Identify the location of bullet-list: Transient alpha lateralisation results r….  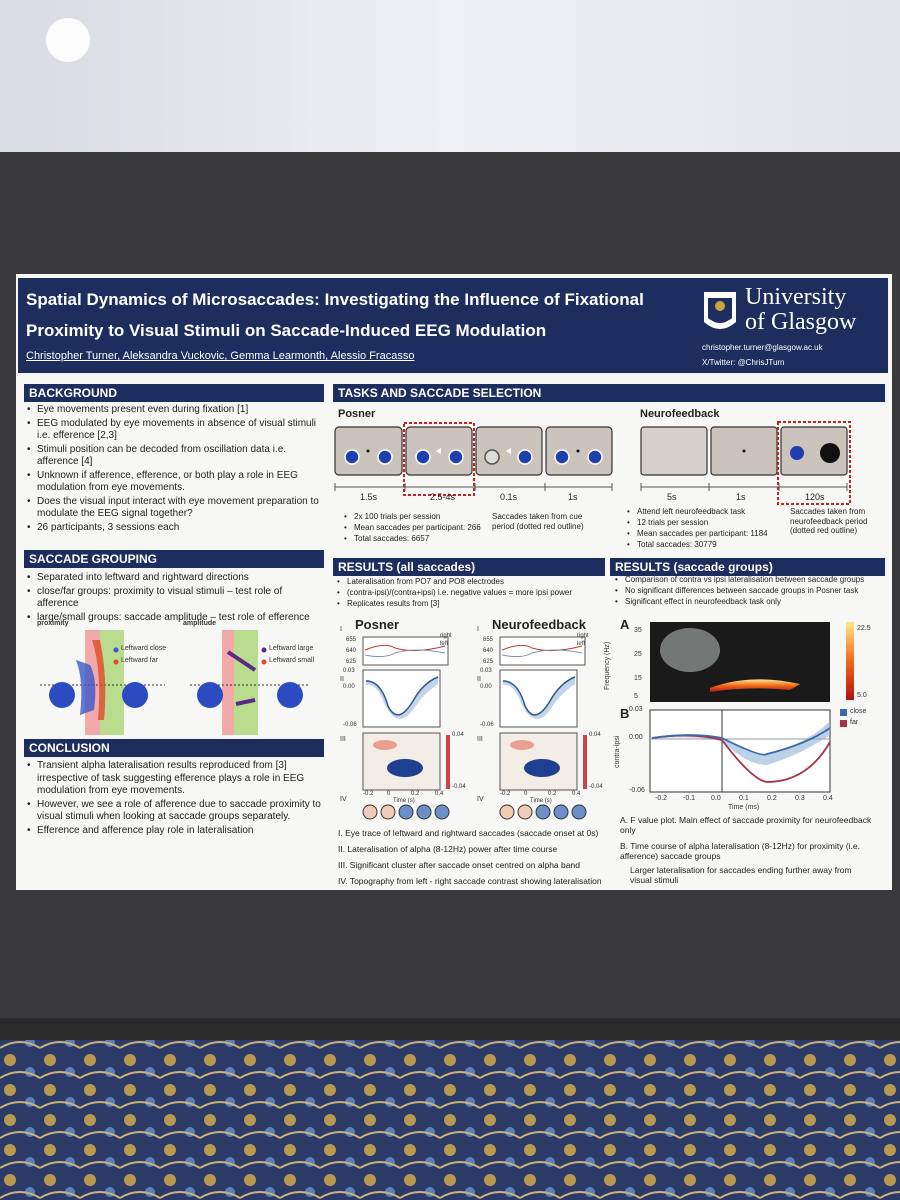
(176, 799).